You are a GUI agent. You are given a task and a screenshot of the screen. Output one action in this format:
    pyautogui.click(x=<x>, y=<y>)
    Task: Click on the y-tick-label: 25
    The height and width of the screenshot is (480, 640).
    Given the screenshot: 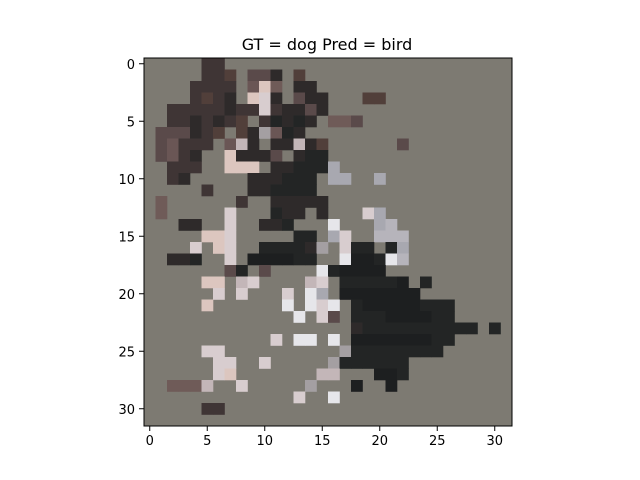 What is the action you would take?
    pyautogui.click(x=126, y=352)
    